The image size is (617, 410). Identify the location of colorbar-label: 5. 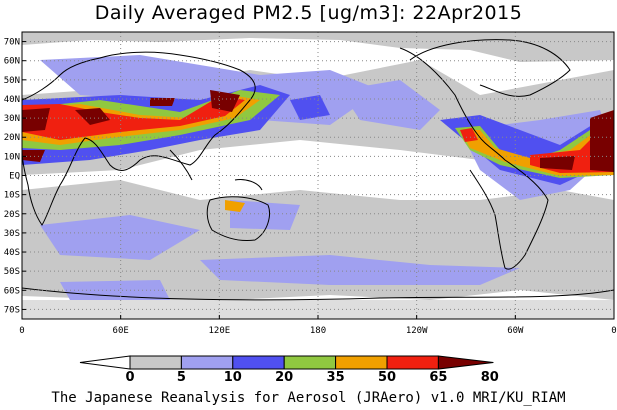
(181, 377).